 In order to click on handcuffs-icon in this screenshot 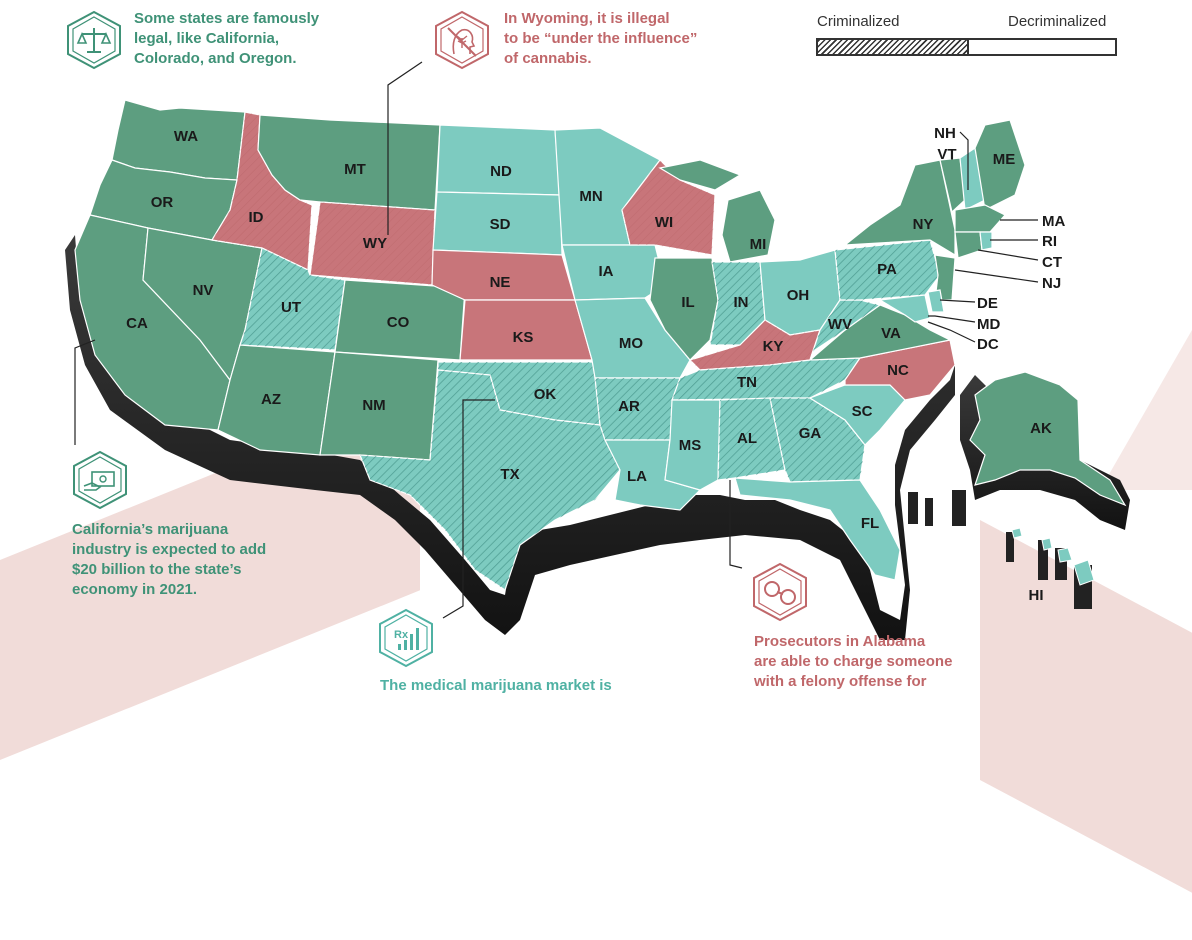, I will do `click(780, 592)`.